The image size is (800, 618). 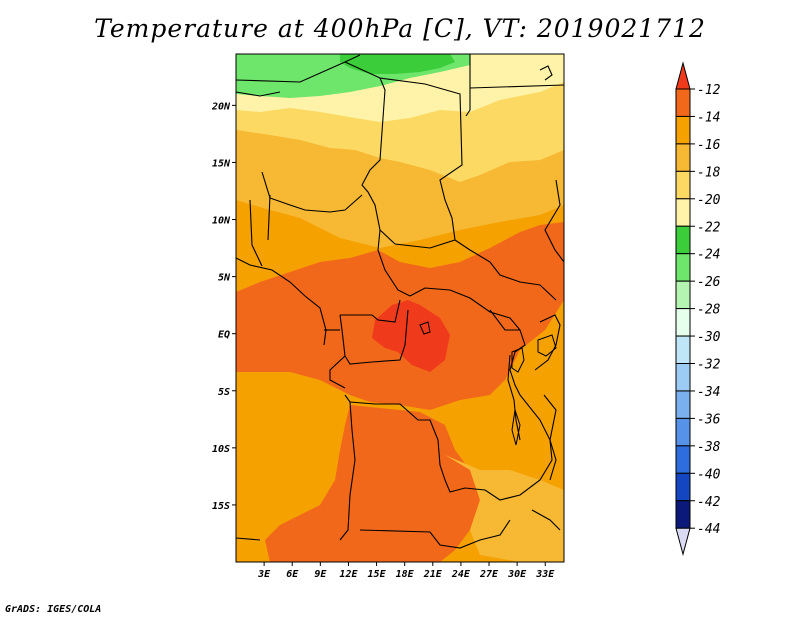 I want to click on lon-tick-label: 9E, so click(x=320, y=574).